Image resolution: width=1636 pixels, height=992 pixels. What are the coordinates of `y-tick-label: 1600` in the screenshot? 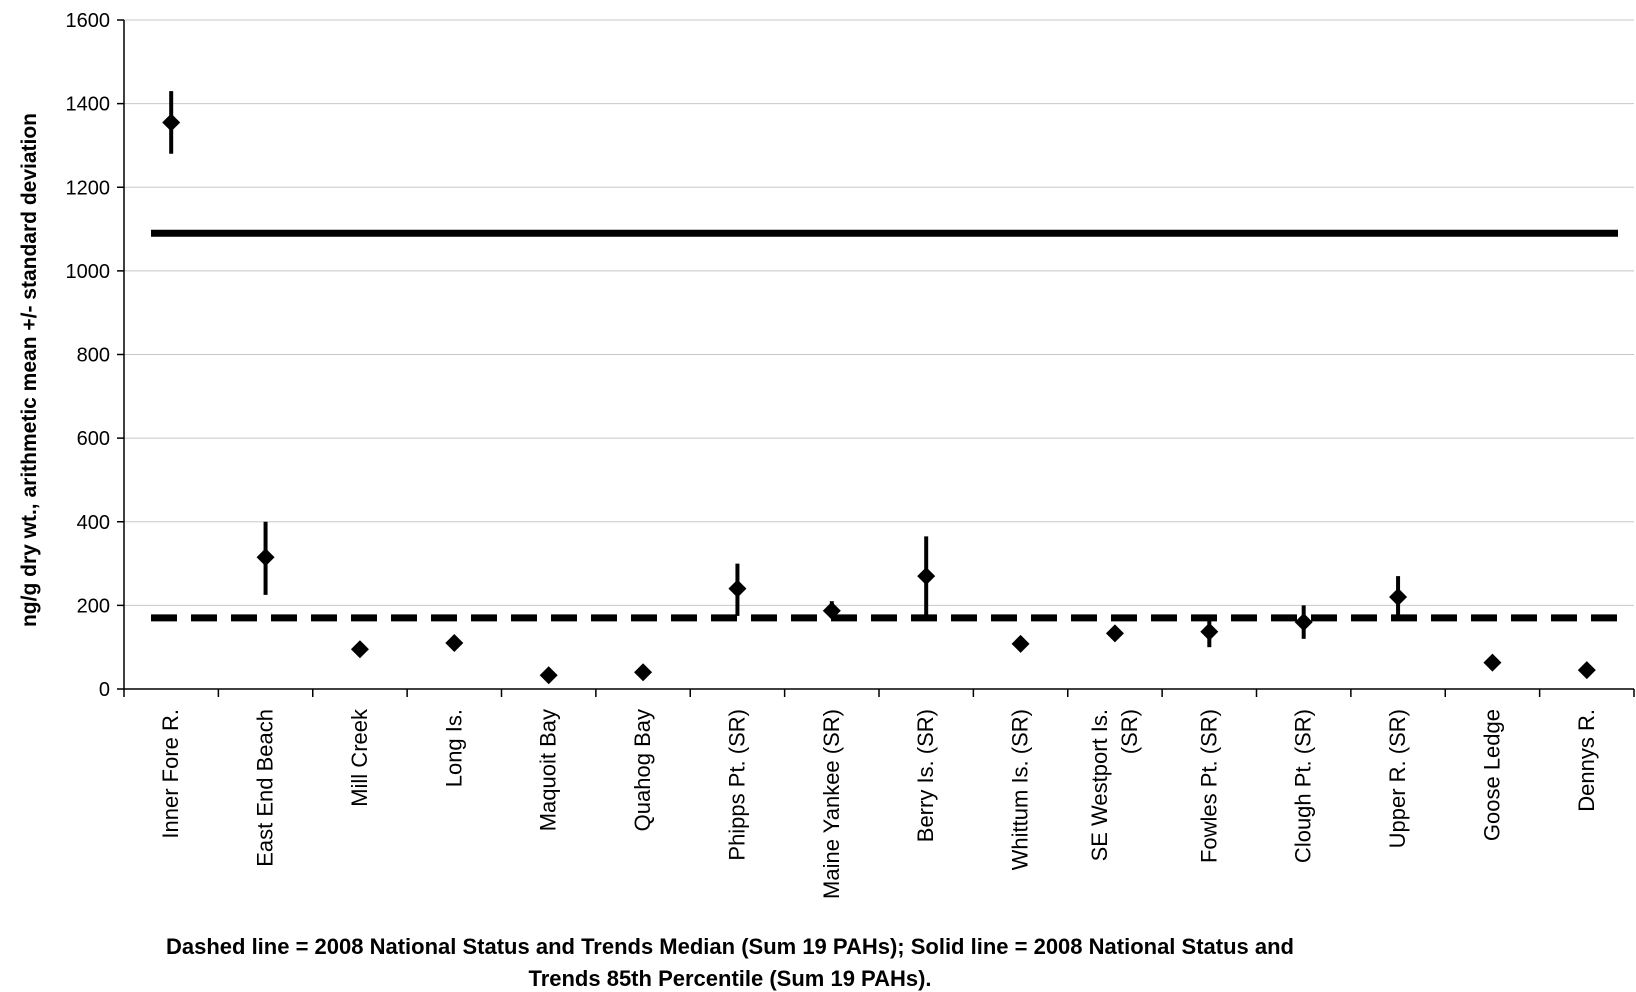 It's located at (88, 21).